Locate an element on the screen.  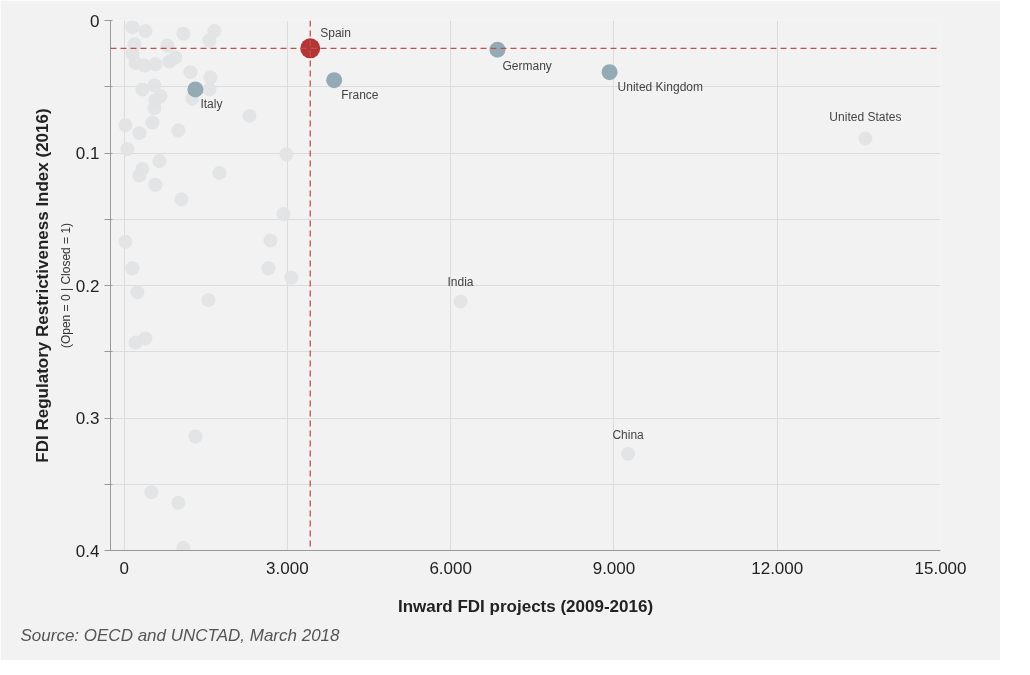
y-tick-label: 0.2 is located at coordinates (87, 286).